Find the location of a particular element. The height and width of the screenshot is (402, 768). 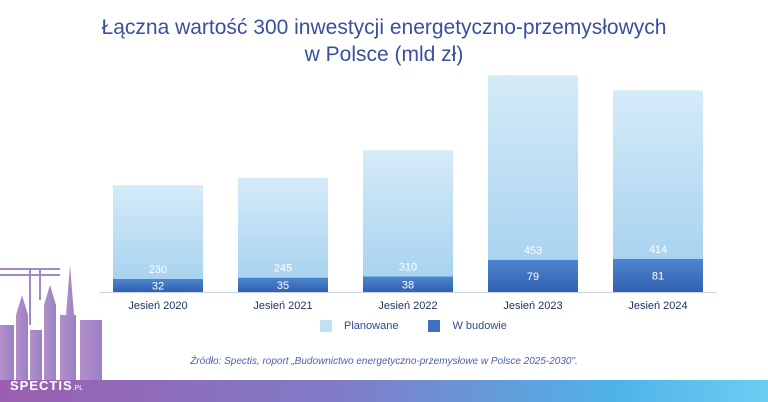

legend-swatch-planned is located at coordinates (326, 326).